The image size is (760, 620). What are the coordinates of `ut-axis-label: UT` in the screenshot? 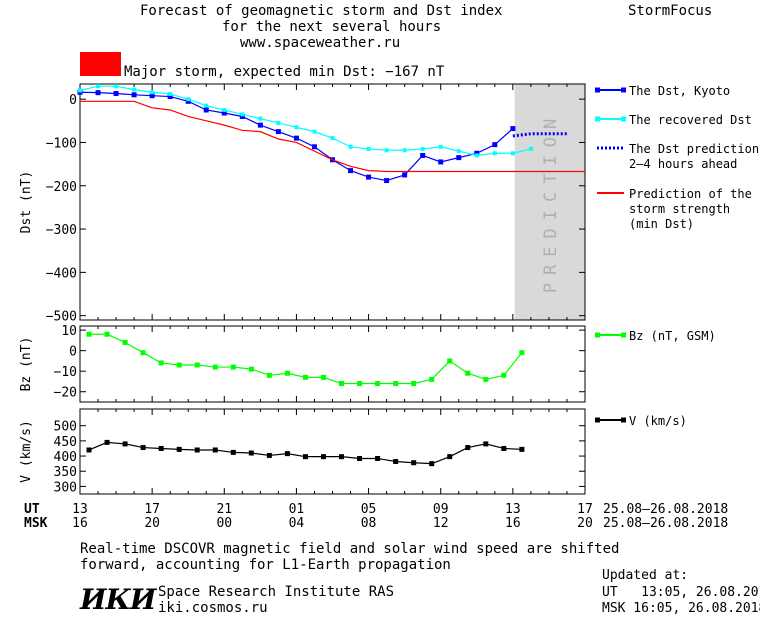 It's located at (32, 509).